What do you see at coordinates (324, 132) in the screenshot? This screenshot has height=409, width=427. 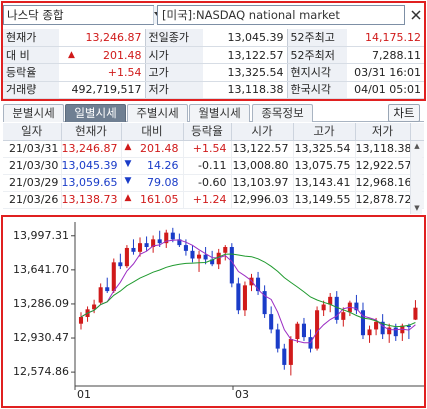 I see `column-header: 고가` at bounding box center [324, 132].